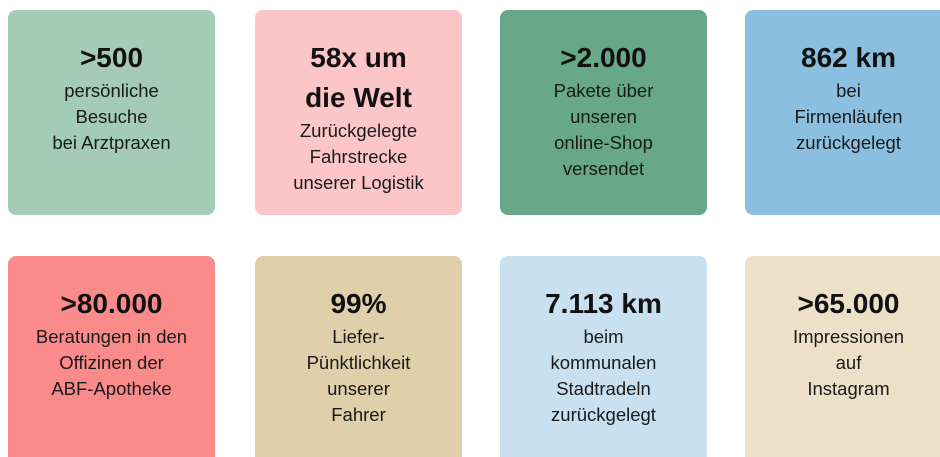 This screenshot has width=940, height=457. I want to click on stat-headline: >80.000, so click(111, 303).